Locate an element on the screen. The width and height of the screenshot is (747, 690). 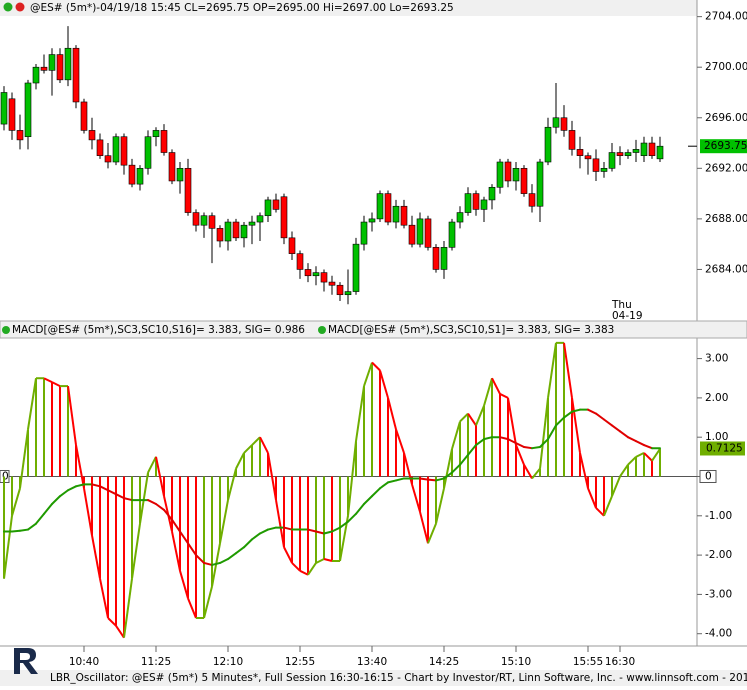
last-price-label: 2693.75 is located at coordinates (725, 146).